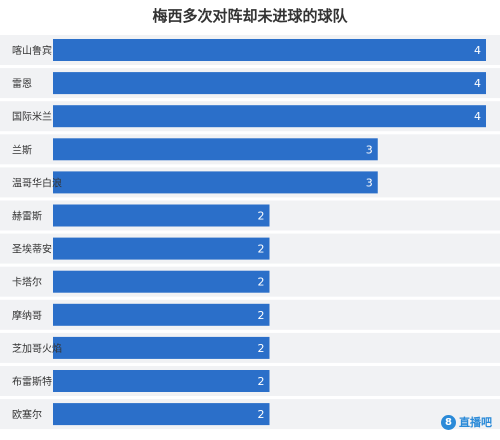 The width and height of the screenshot is (500, 440). What do you see at coordinates (32, 381) in the screenshot?
I see `category-label: 布雷斯特` at bounding box center [32, 381].